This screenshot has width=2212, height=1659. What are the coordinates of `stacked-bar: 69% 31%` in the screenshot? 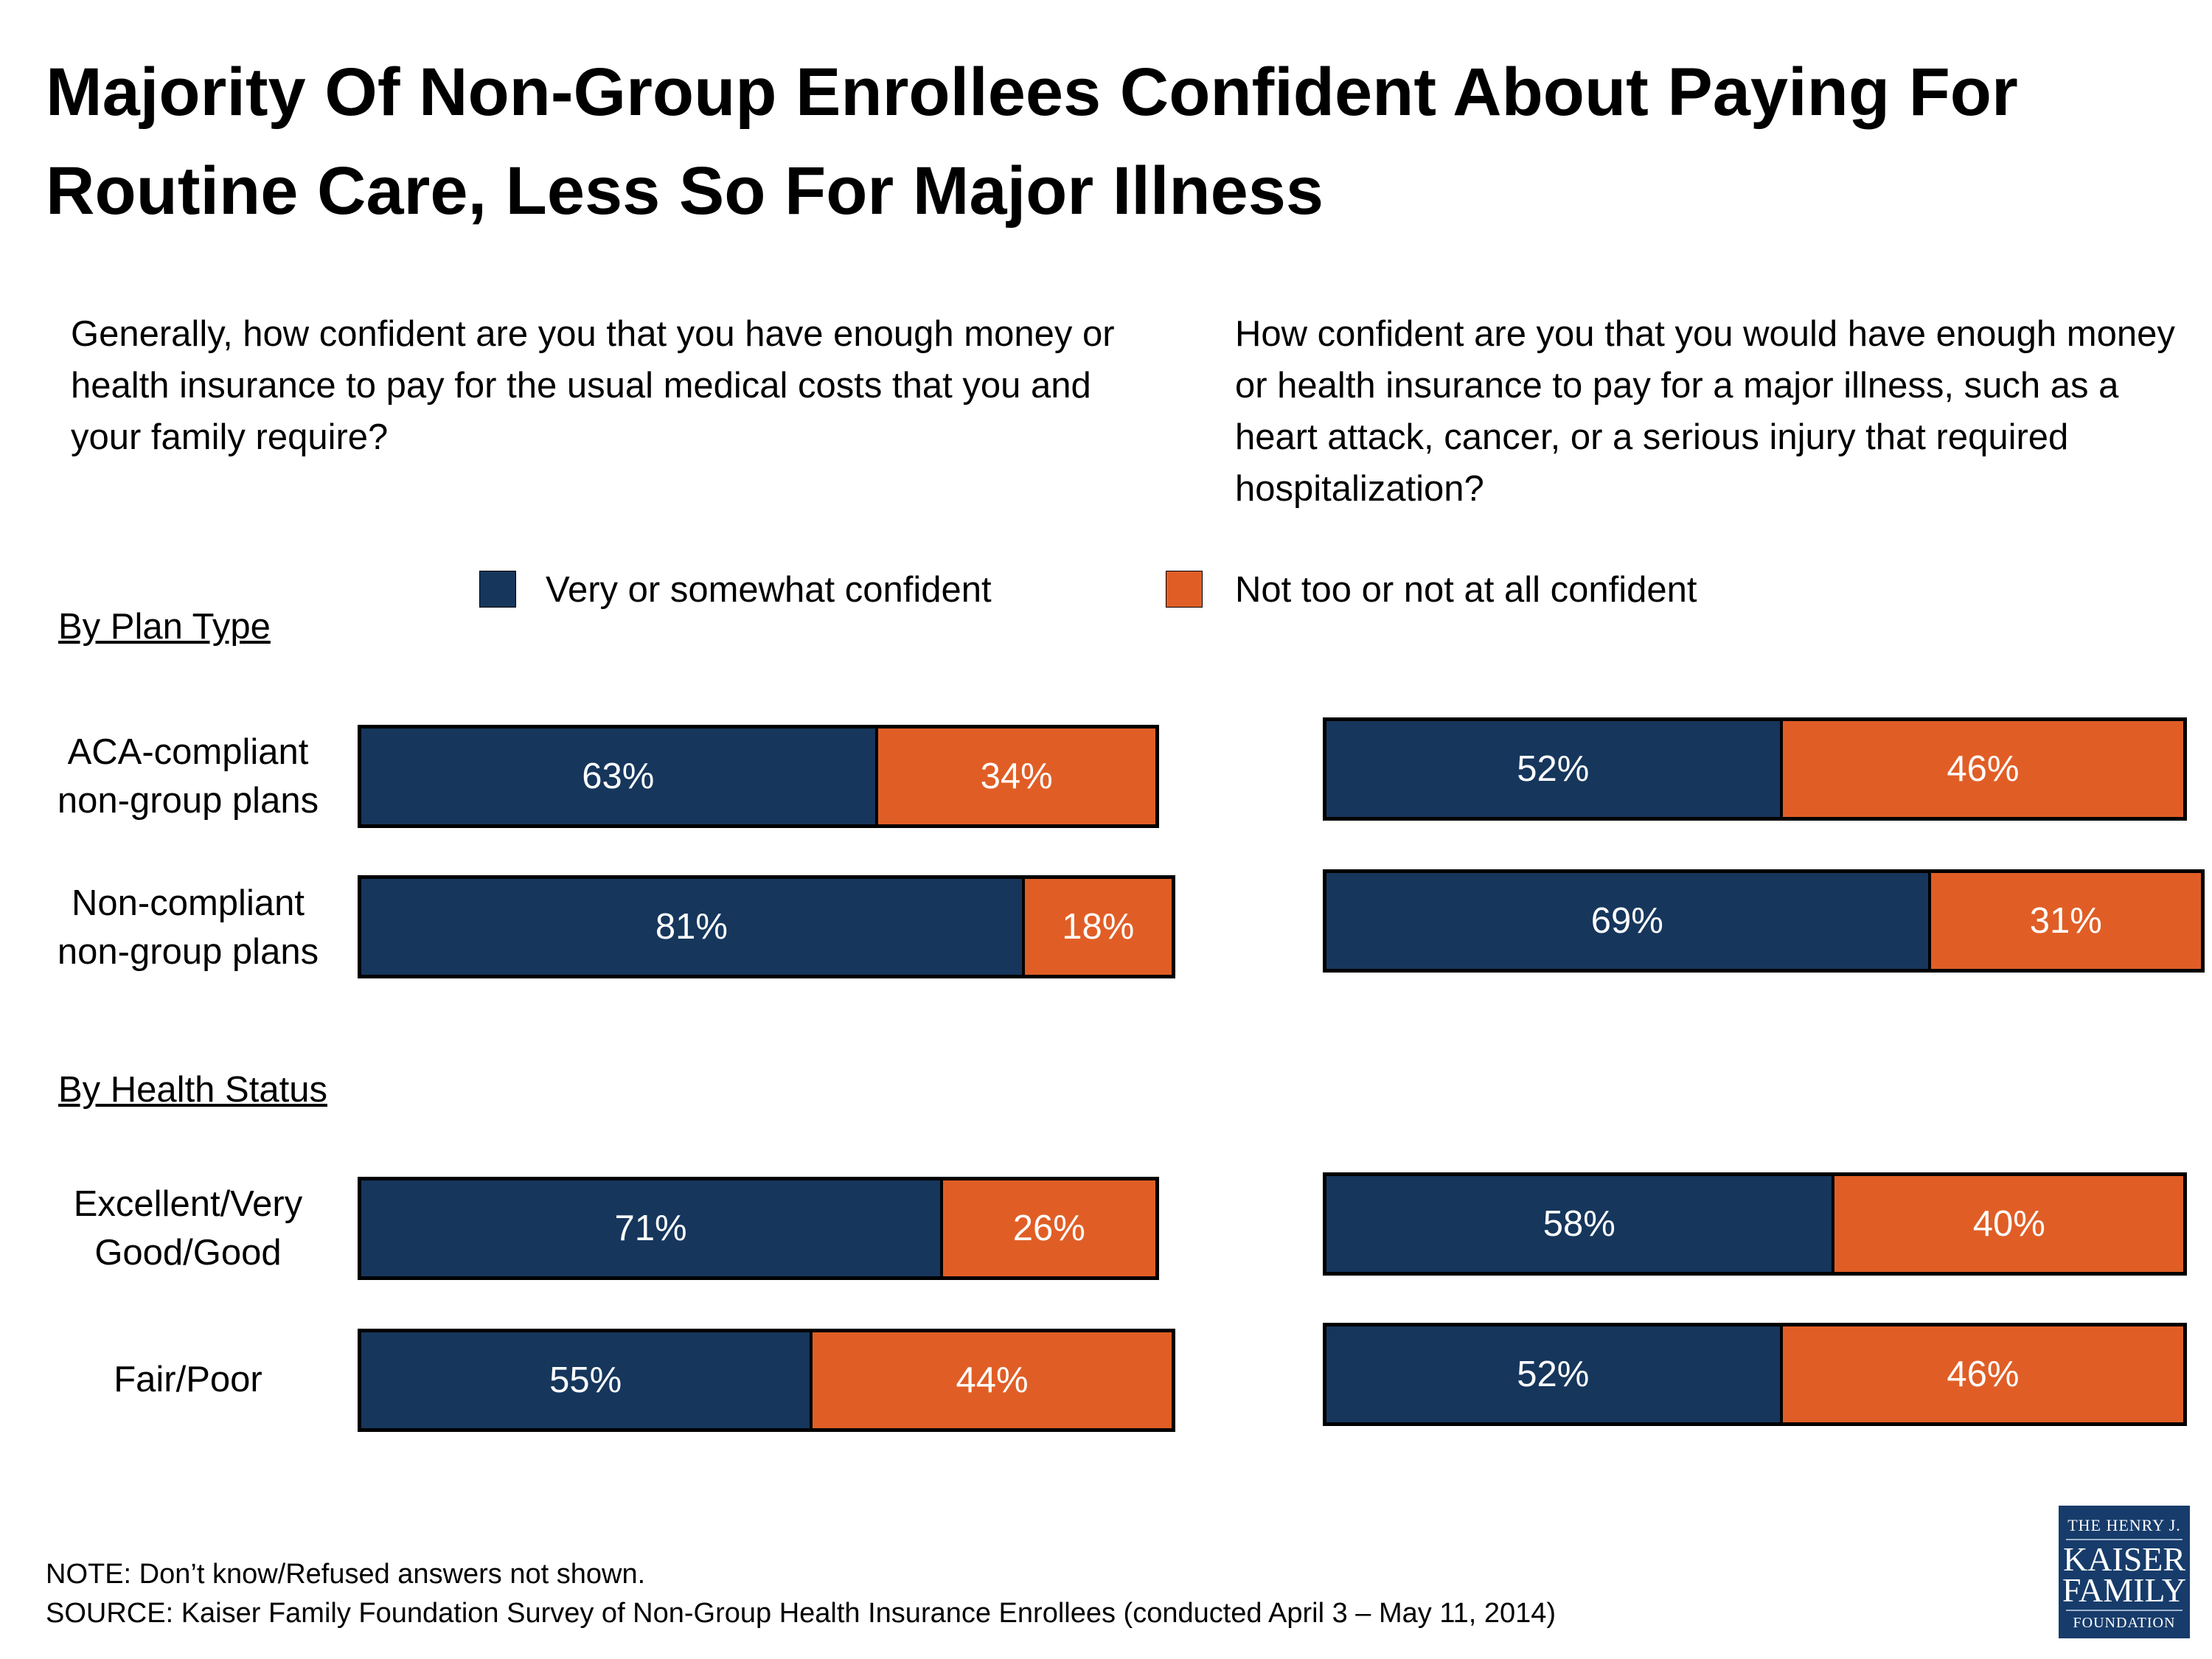 It's located at (1764, 921).